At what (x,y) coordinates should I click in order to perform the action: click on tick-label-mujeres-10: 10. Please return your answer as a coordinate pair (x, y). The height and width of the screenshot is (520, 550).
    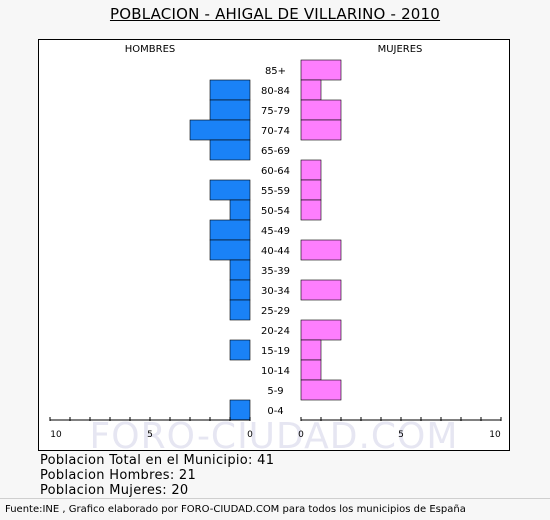
    Looking at the image, I should click on (495, 435).